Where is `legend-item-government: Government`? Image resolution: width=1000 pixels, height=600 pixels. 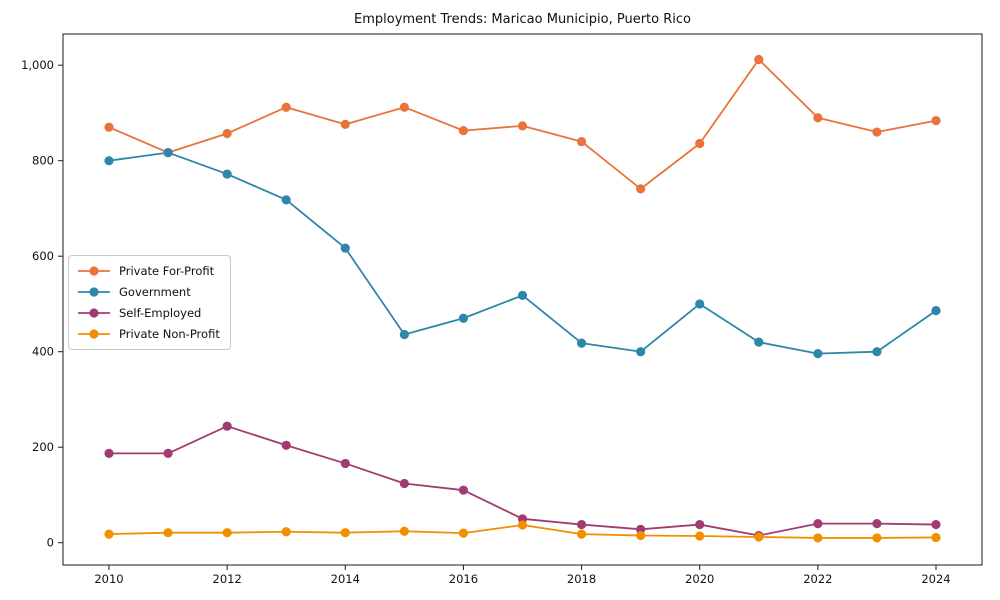 legend-item-government: Government is located at coordinates (148, 292).